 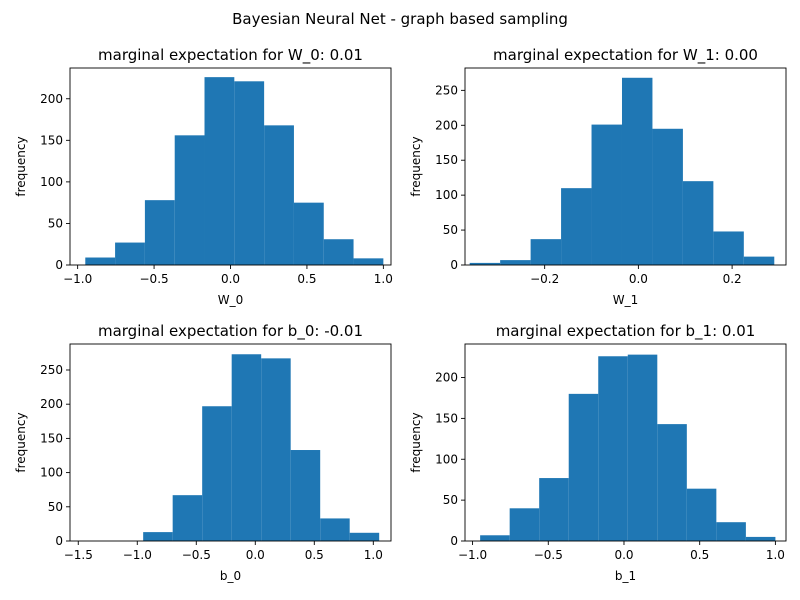 What do you see at coordinates (230, 55) in the screenshot?
I see `subplot-title: marginal expectation for W_0: 0.01` at bounding box center [230, 55].